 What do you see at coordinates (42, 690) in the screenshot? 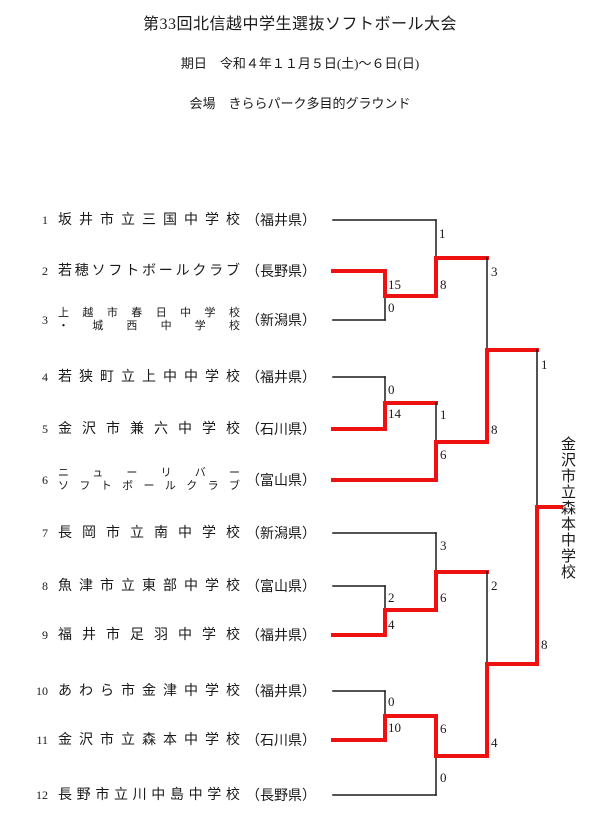
I see `team-seed: 10` at bounding box center [42, 690].